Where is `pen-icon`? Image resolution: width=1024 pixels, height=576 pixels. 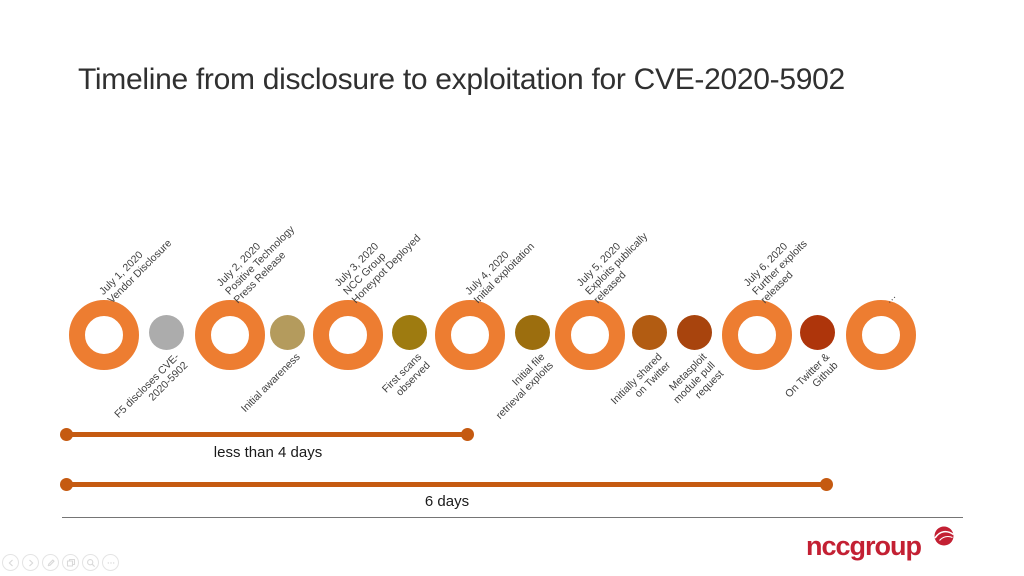
pen-icon is located at coordinates (51, 563).